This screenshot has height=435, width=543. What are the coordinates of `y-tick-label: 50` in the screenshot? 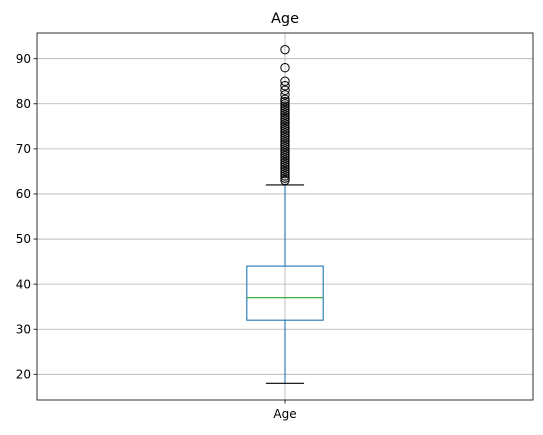 It's located at (23, 239).